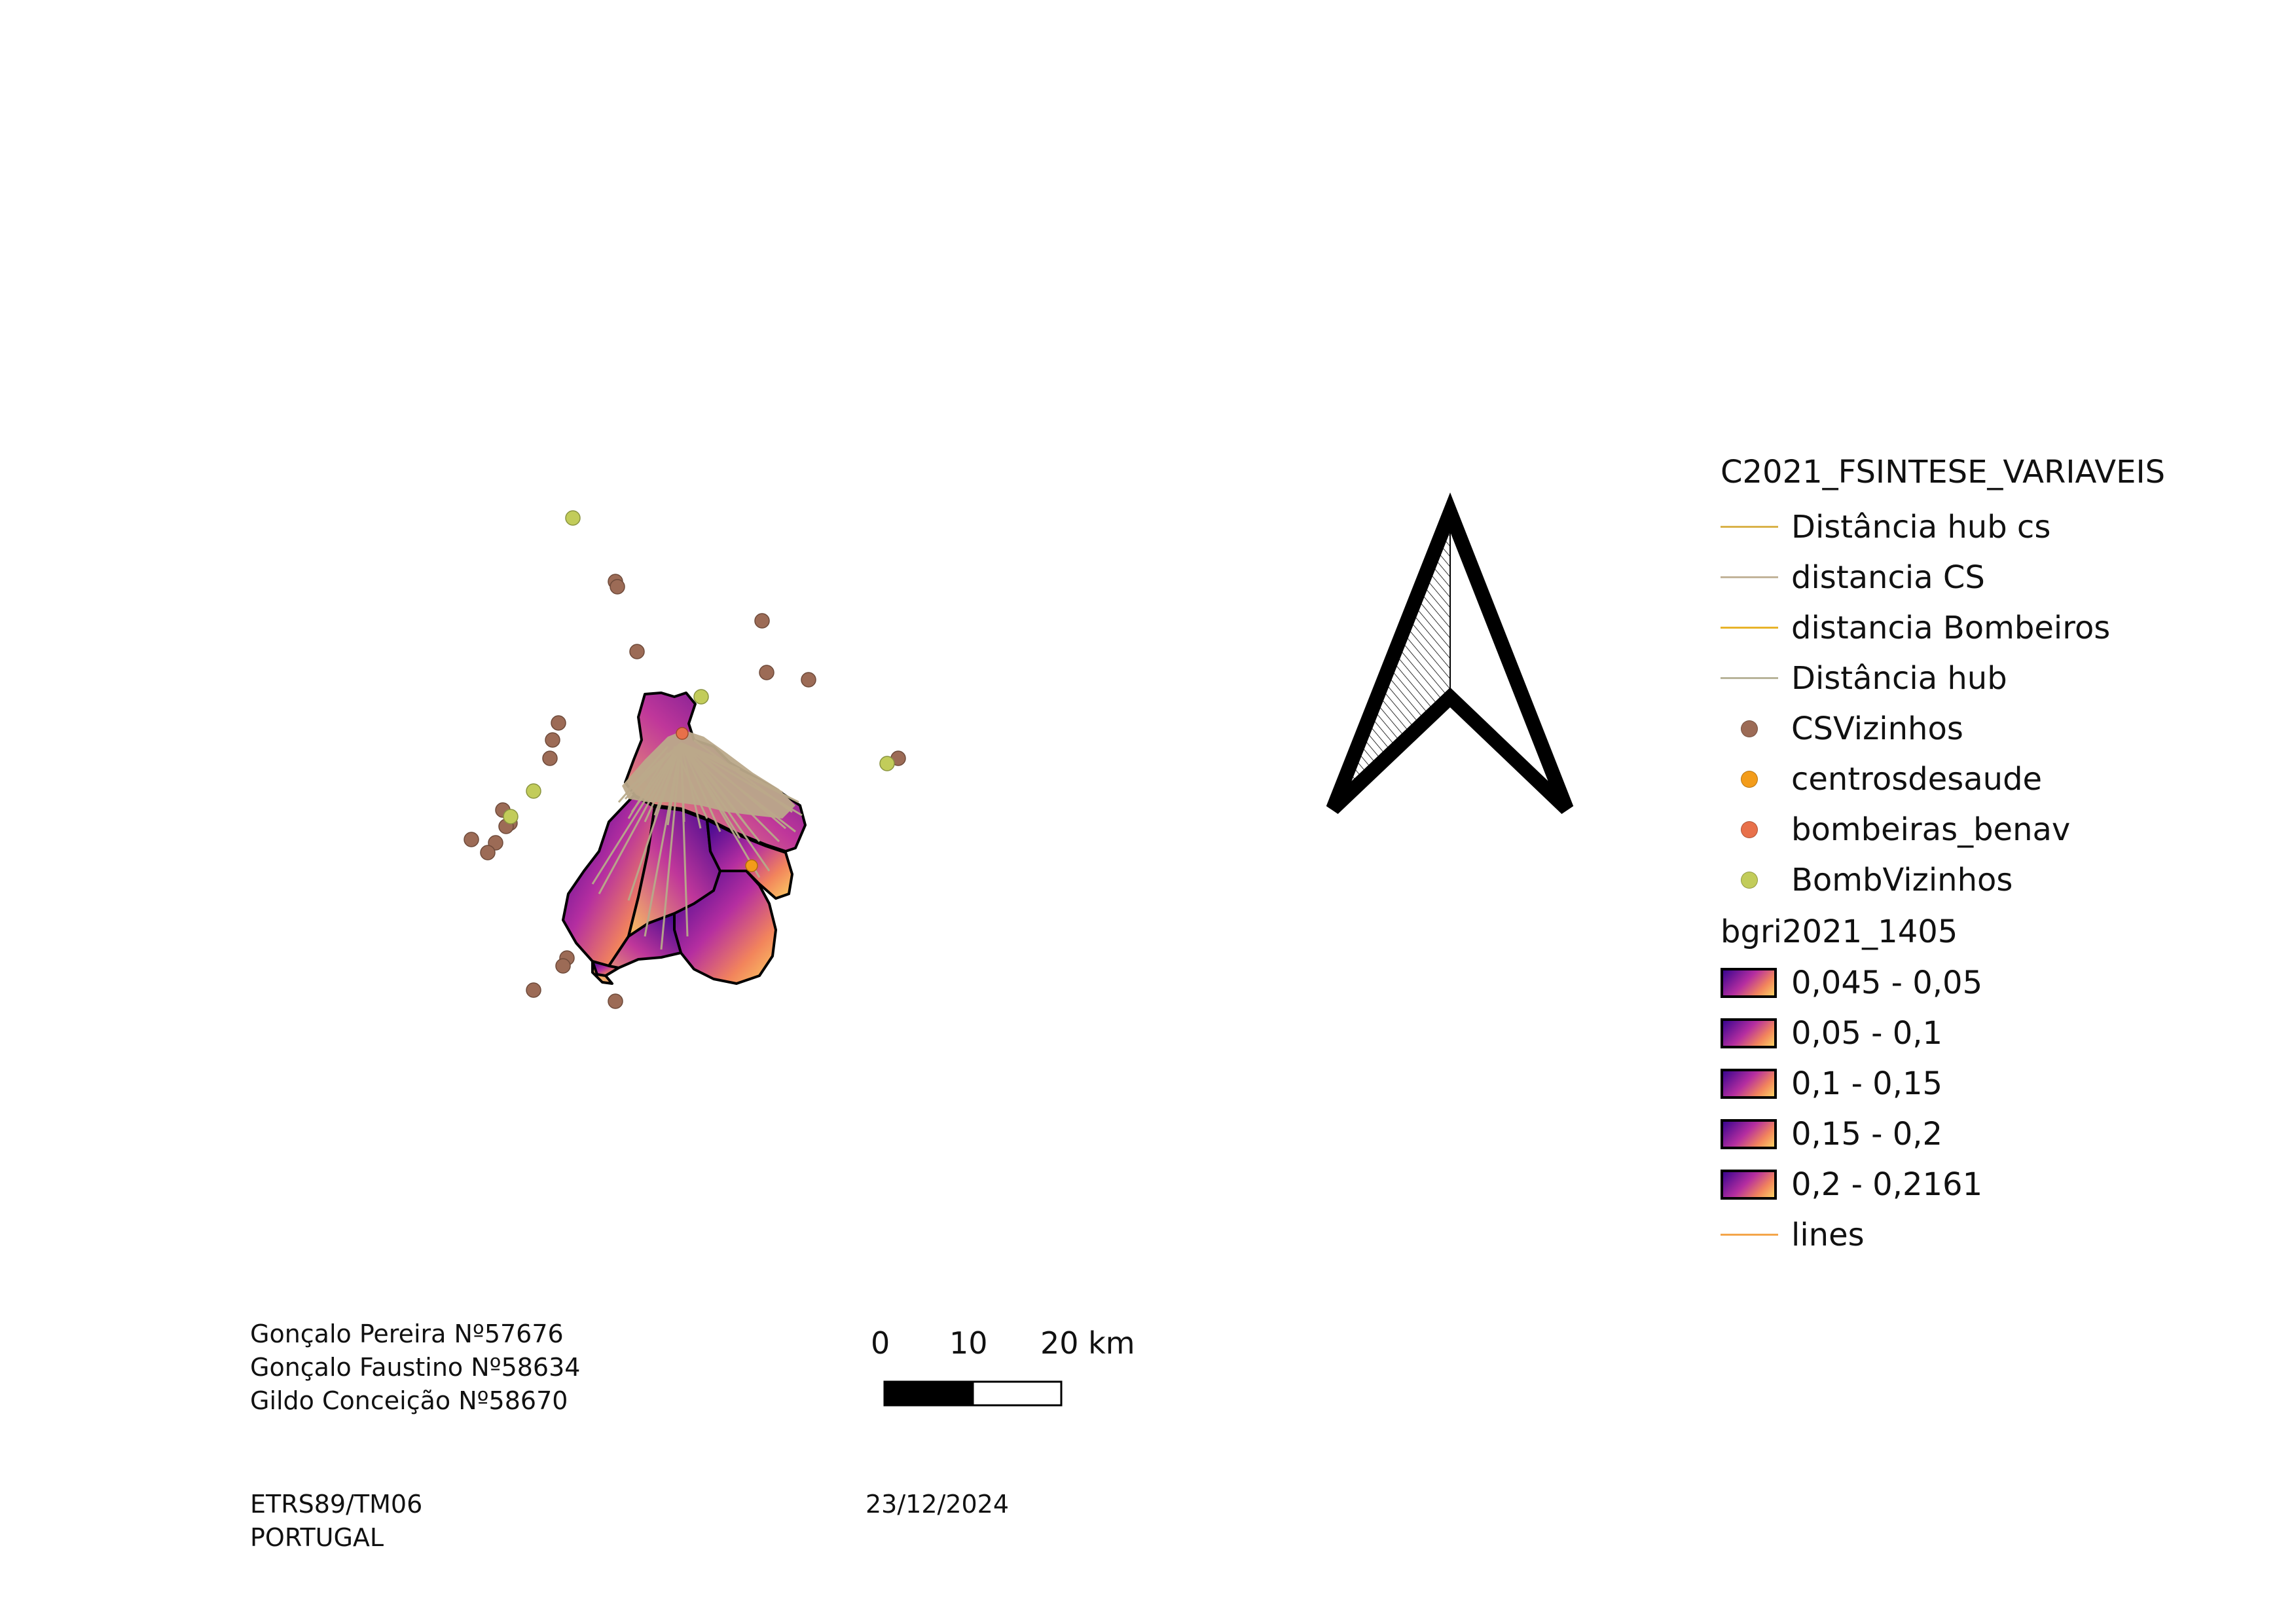  Describe the element at coordinates (682, 733) in the screenshot. I see `bombeiras-benav-points` at that location.